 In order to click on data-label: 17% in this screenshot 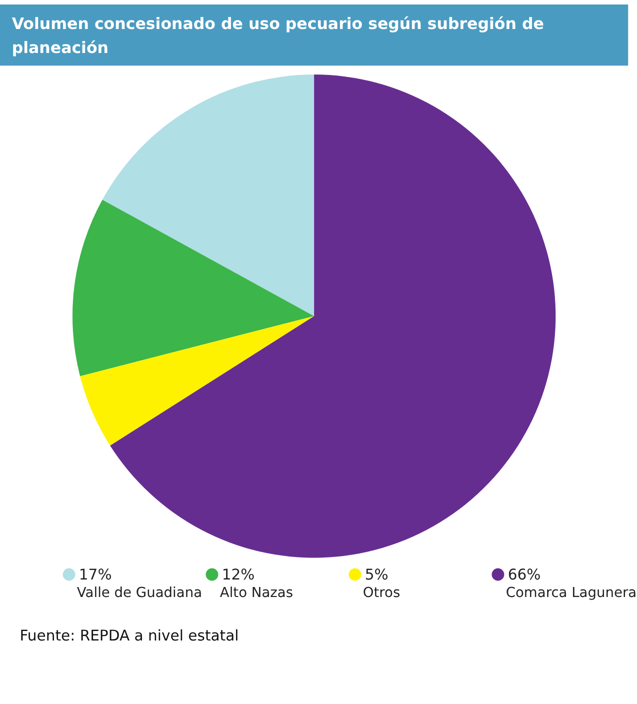, I will do `click(95, 575)`.